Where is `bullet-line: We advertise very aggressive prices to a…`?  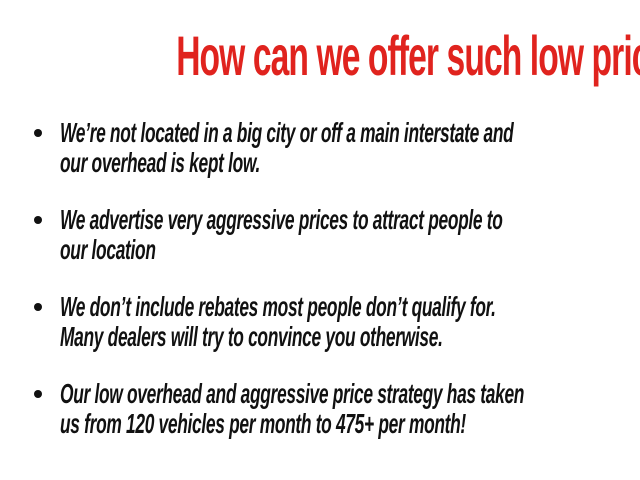
bullet-line: We advertise very aggressive prices to a… is located at coordinates (281, 219).